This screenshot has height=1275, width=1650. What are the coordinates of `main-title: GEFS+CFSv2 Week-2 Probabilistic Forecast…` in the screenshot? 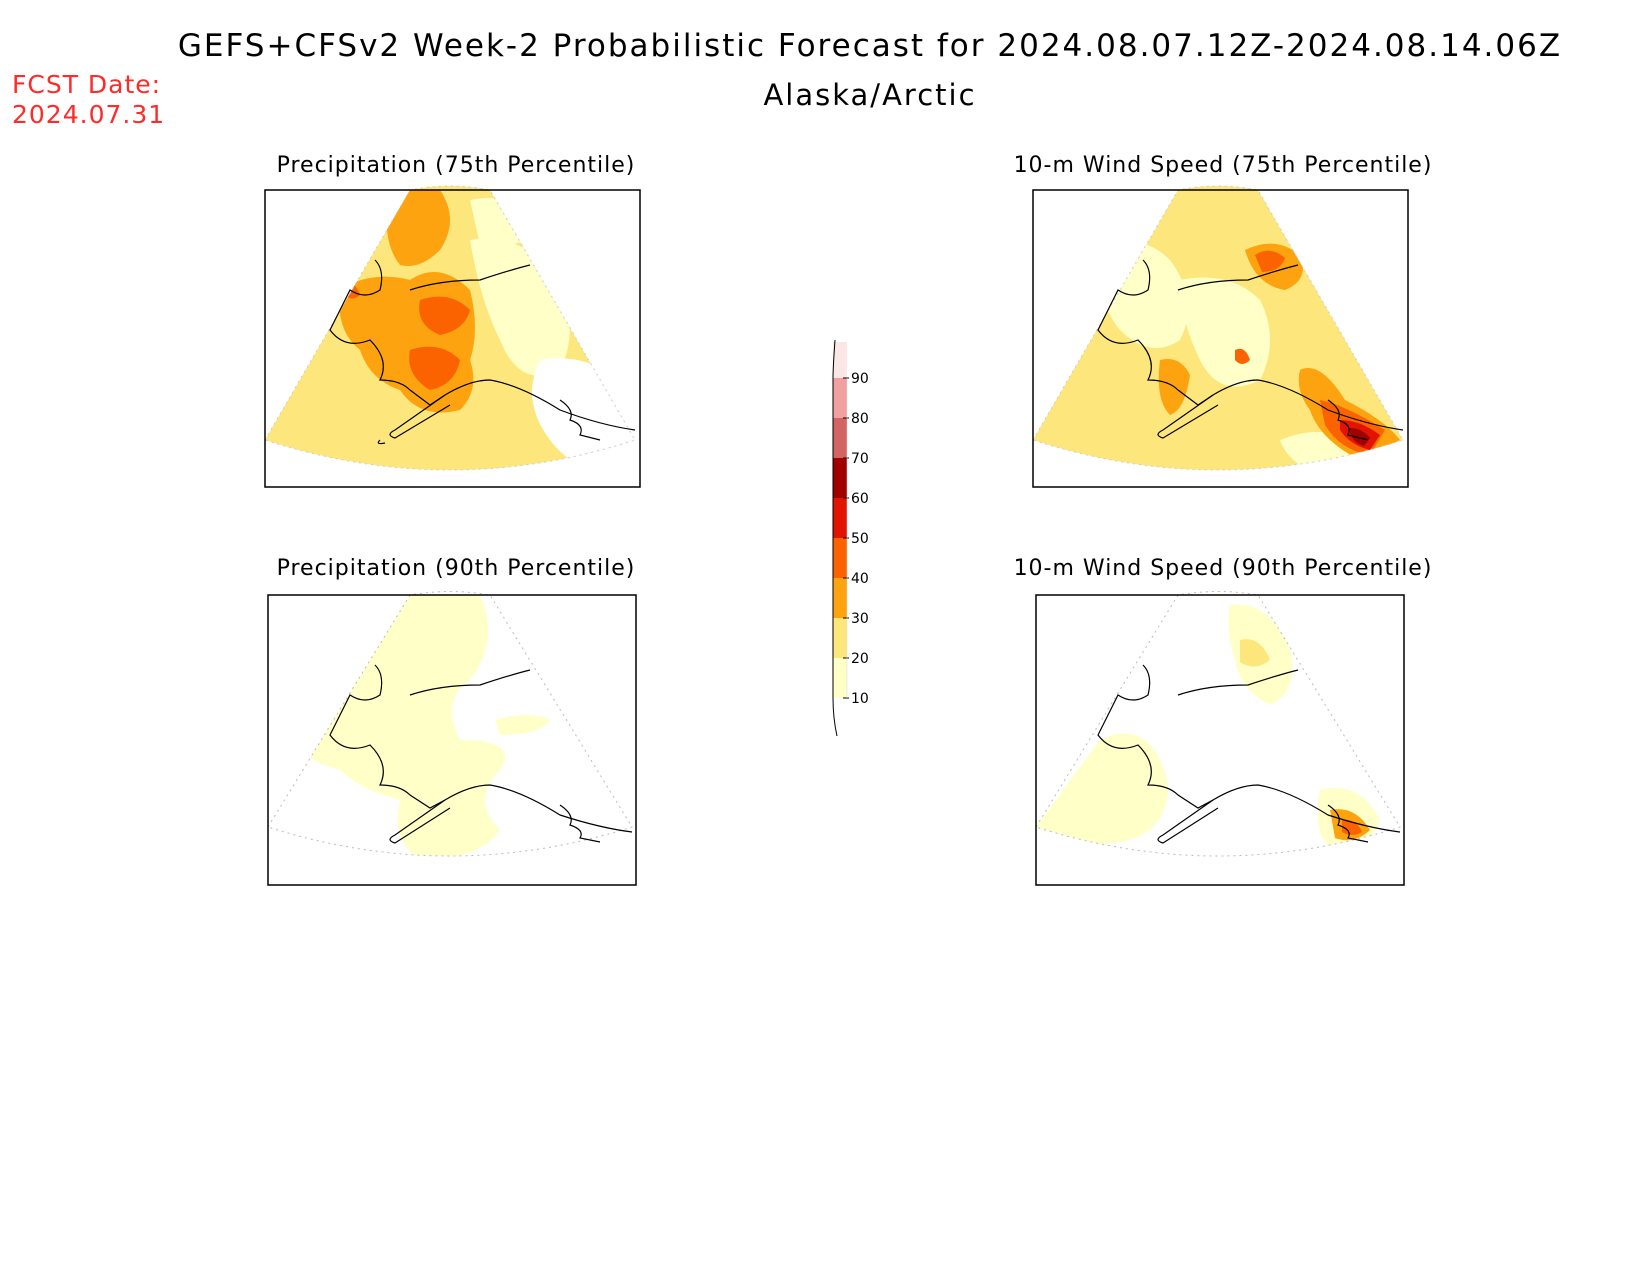 It's located at (870, 46).